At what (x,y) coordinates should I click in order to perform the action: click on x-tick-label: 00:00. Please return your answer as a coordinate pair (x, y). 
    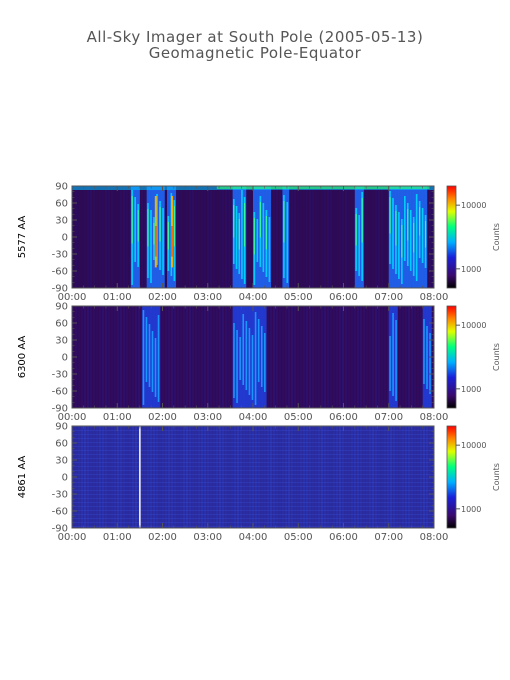
    Looking at the image, I should click on (72, 537).